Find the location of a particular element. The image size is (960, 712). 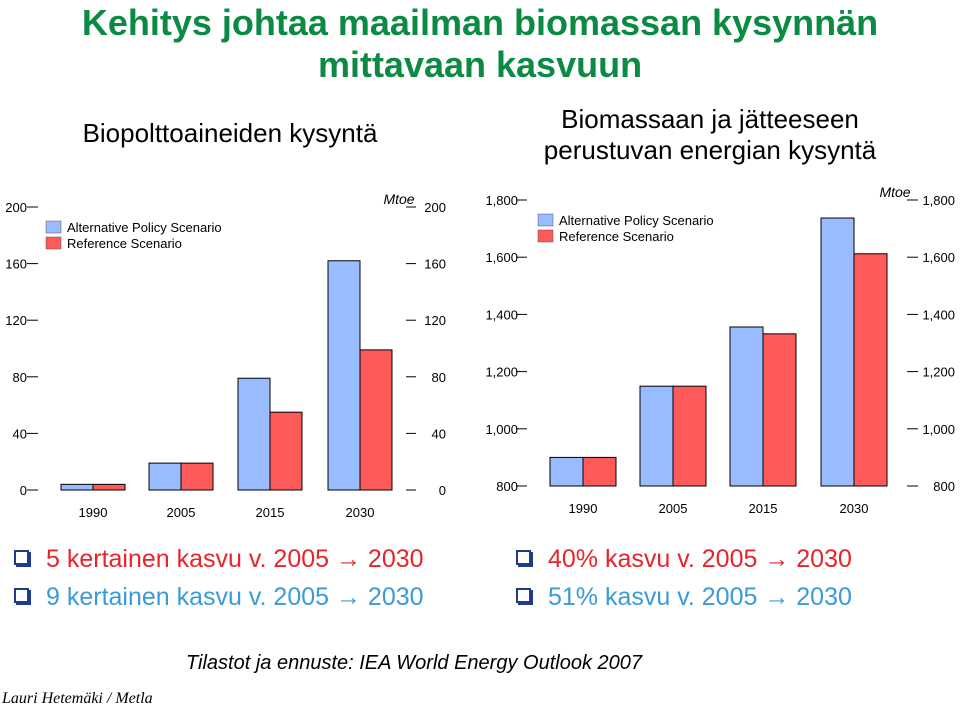

y-tick-label-right: 1,600 is located at coordinates (938, 257).